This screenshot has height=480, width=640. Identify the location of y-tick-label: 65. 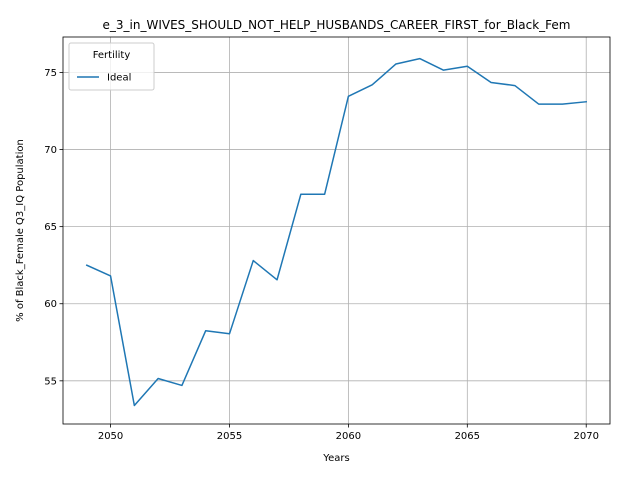
(50, 227).